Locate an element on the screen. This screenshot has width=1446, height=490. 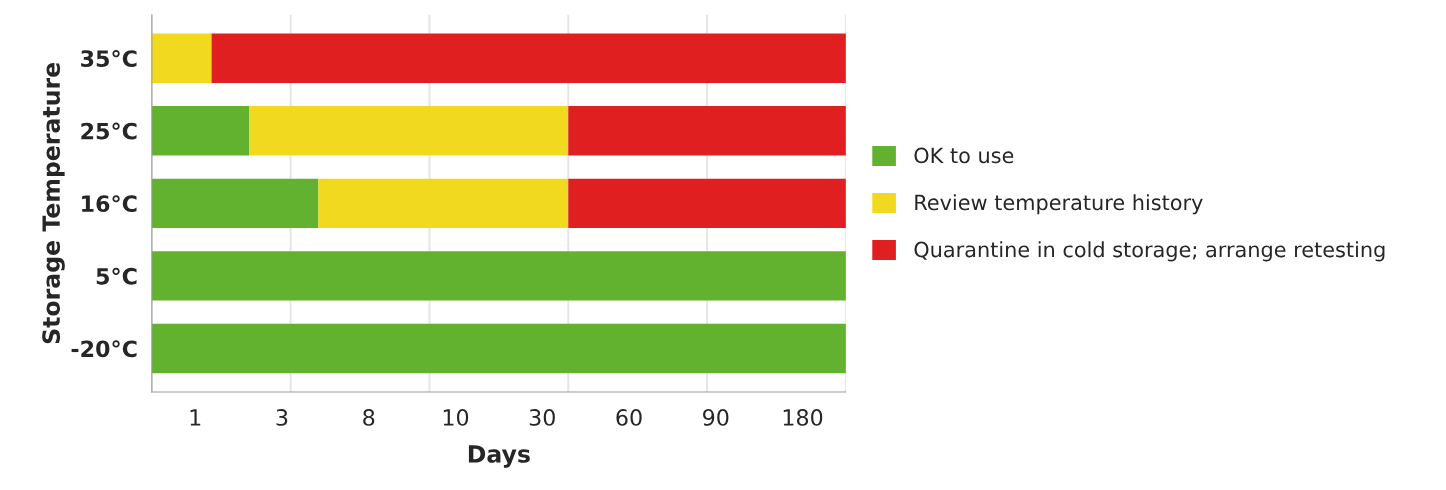
y-tick-label: 35°C is located at coordinates (109, 58).